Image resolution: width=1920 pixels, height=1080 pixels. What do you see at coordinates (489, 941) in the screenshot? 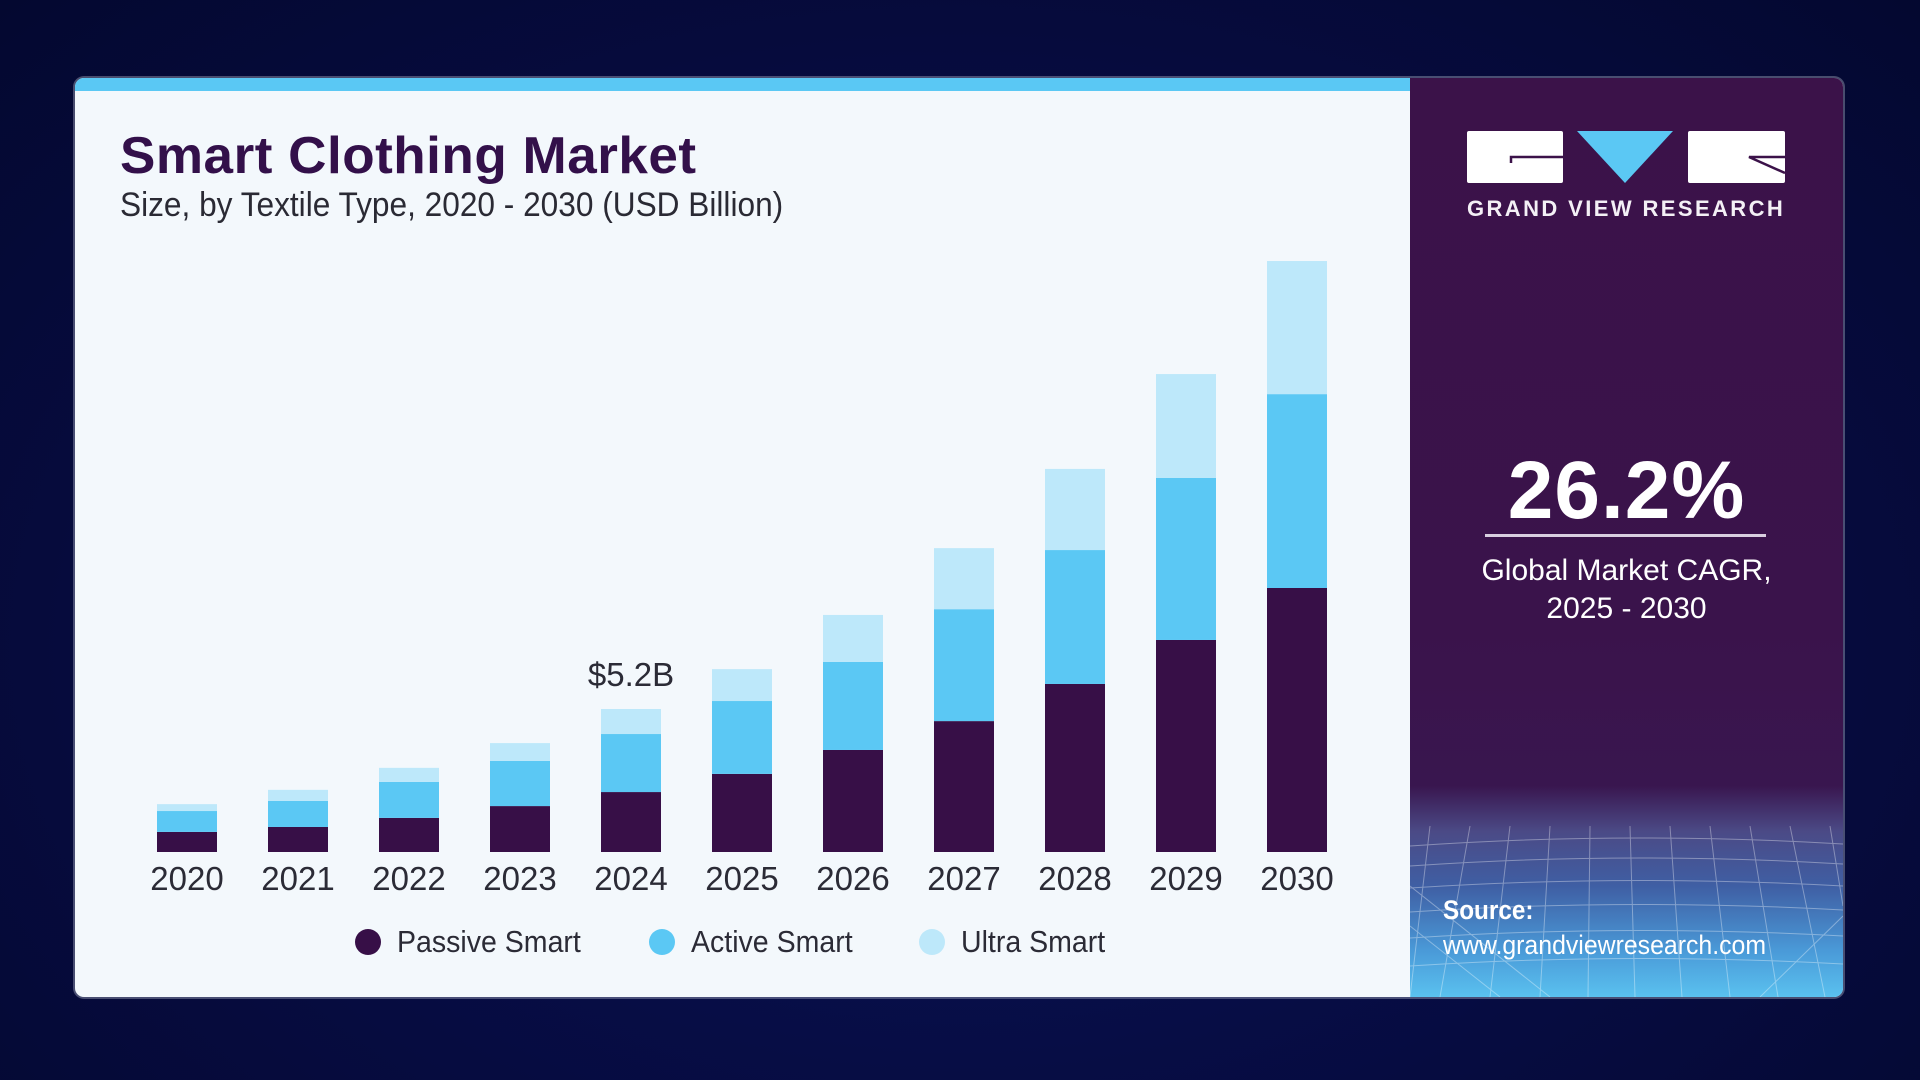
I see `legend-label: Passive Smart` at bounding box center [489, 941].